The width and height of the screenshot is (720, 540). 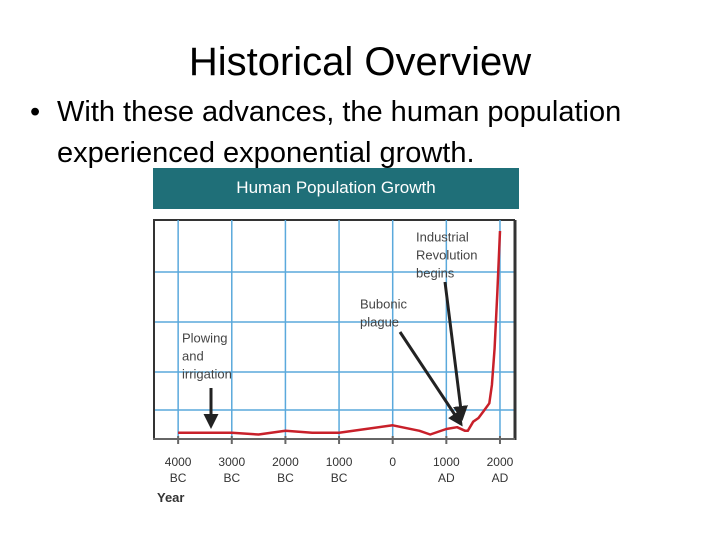 What do you see at coordinates (446, 470) in the screenshot?
I see `x-tick-label: 1000 AD` at bounding box center [446, 470].